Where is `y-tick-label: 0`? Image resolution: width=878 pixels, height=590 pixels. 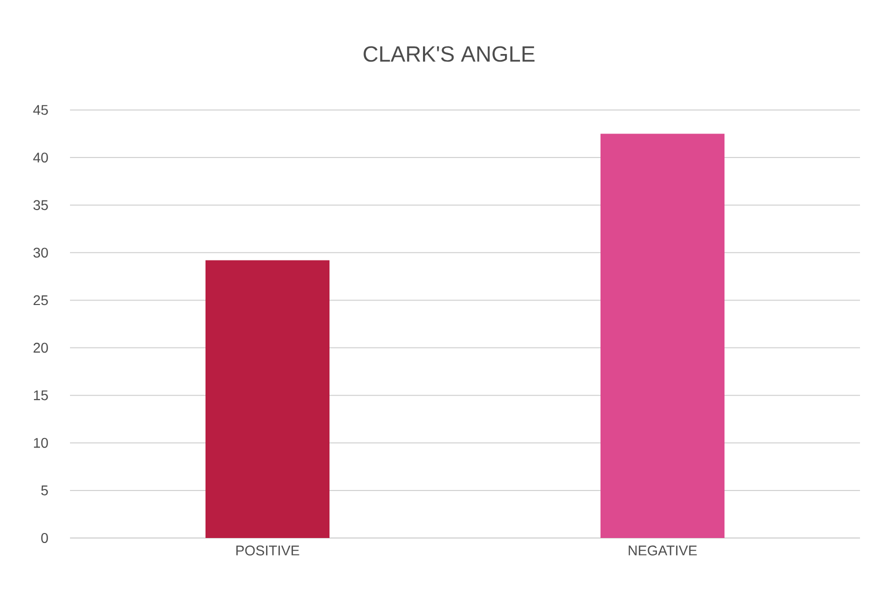
y-tick-label: 0 is located at coordinates (44, 538).